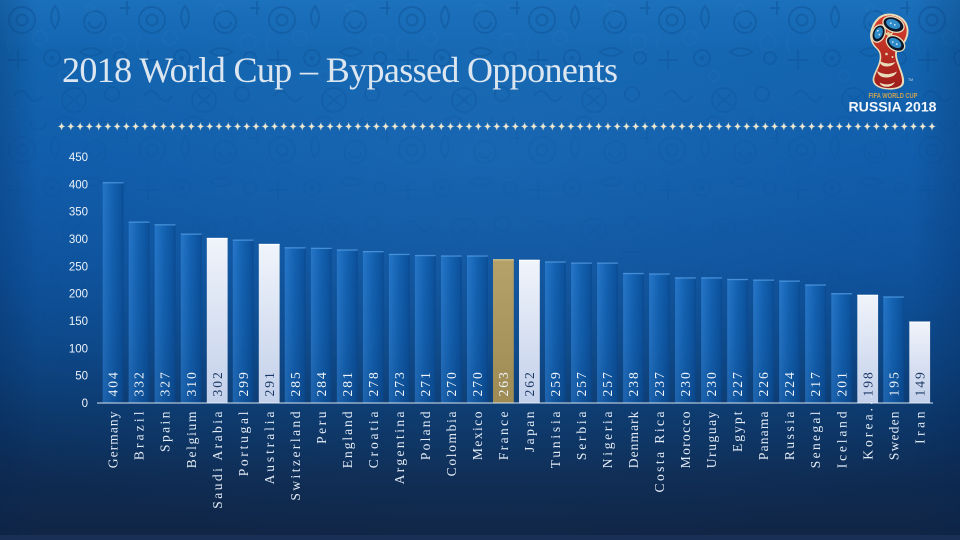 Image resolution: width=960 pixels, height=540 pixels. What do you see at coordinates (893, 435) in the screenshot?
I see `svg-text: Sweden` at bounding box center [893, 435].